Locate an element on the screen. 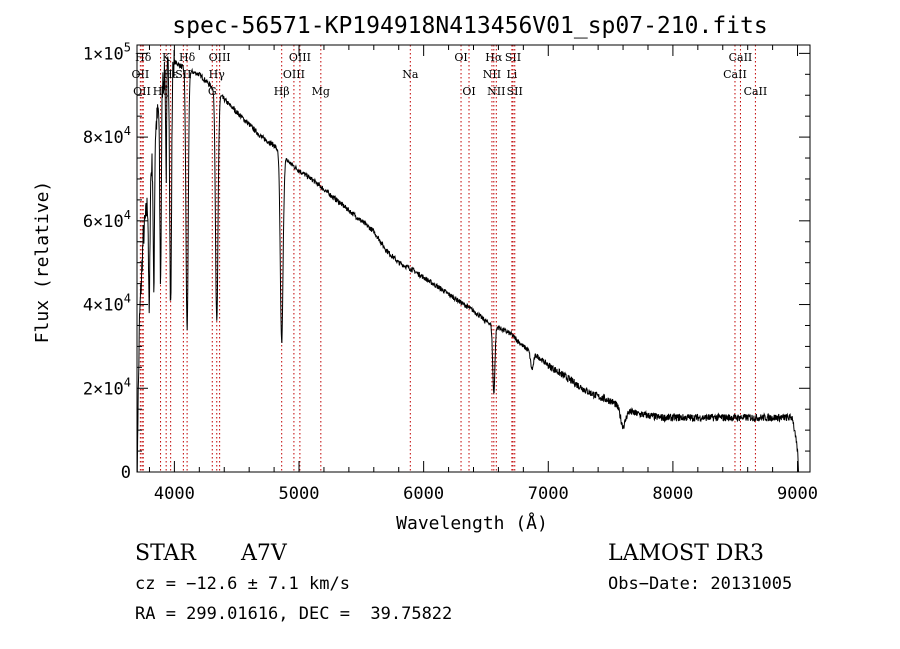  y-tick-label: 4×10⁴ is located at coordinates (107, 304).